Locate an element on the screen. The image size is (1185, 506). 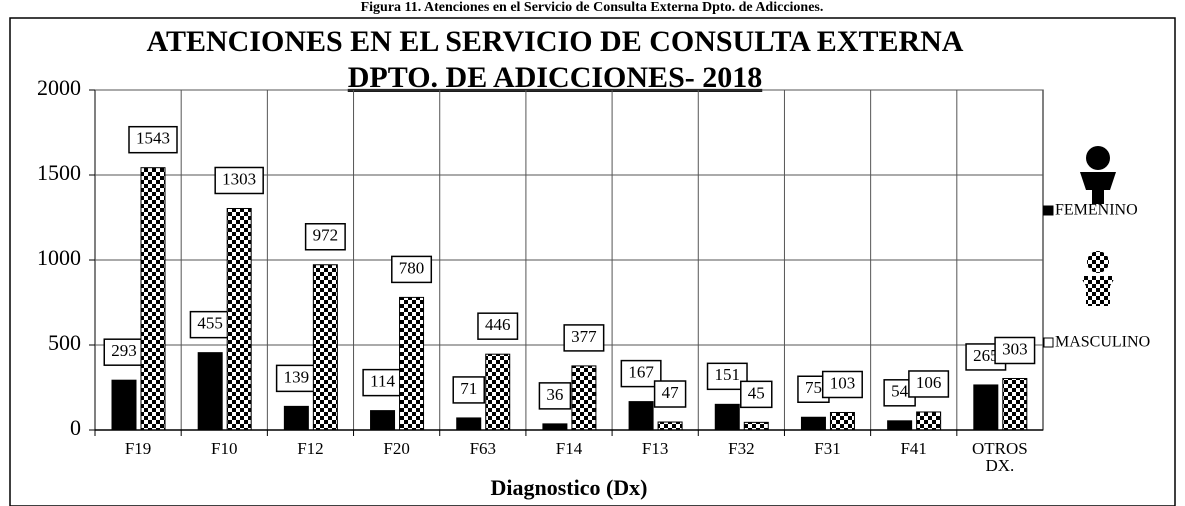
legend-label: MASCULINO is located at coordinates (1102, 342).